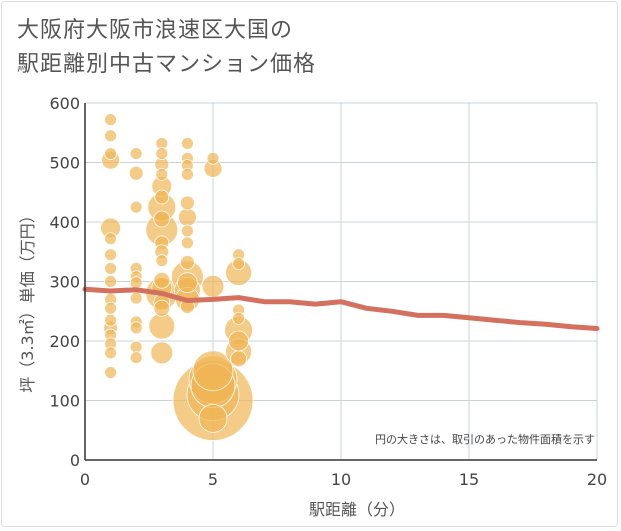 Image resolution: width=621 pixels, height=531 pixels. I want to click on x-tick-label: 20, so click(597, 479).